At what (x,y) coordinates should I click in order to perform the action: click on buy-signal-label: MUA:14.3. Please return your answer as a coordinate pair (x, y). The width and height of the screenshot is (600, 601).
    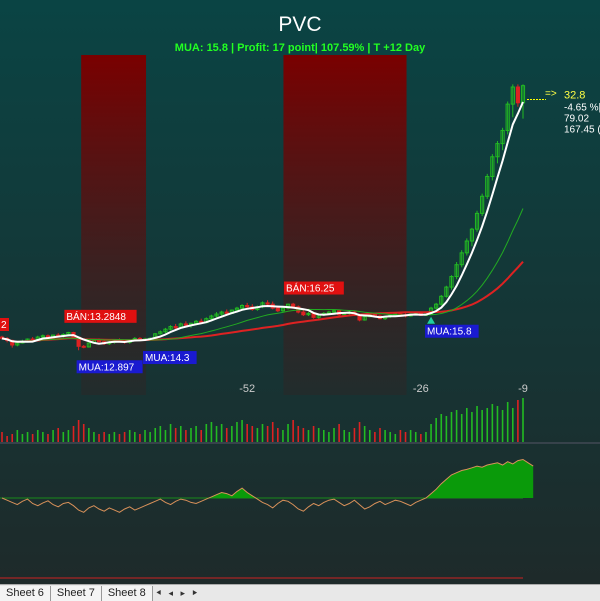
    Looking at the image, I should click on (167, 358).